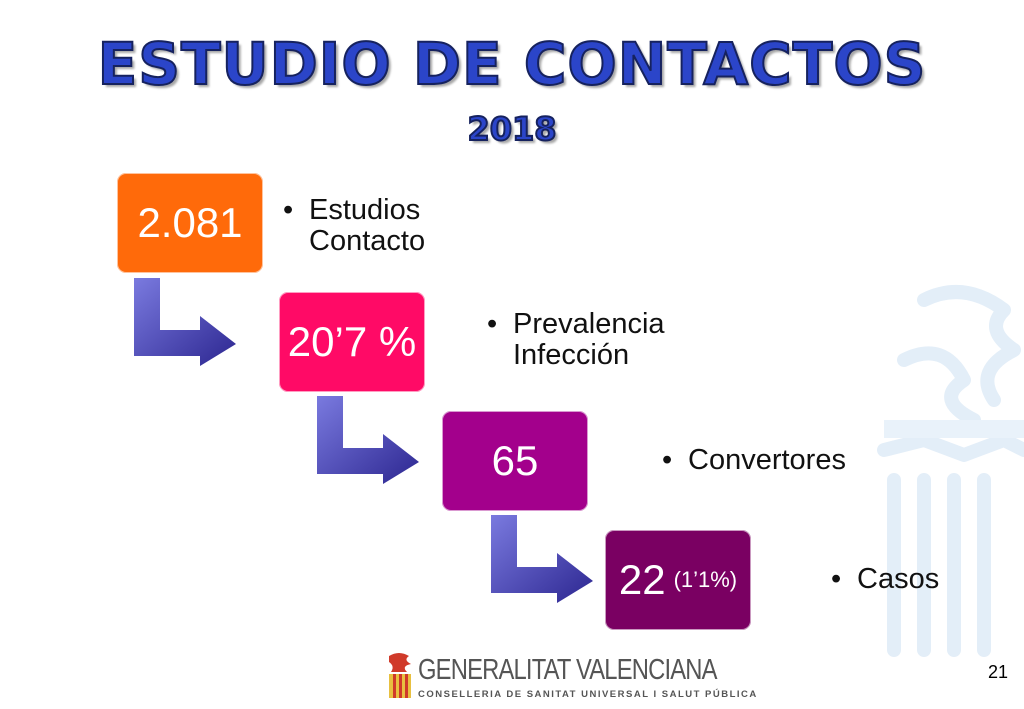 This screenshot has height=709, width=1024. Describe the element at coordinates (705, 579) in the screenshot. I see `step-extra: (1’1%)` at that location.